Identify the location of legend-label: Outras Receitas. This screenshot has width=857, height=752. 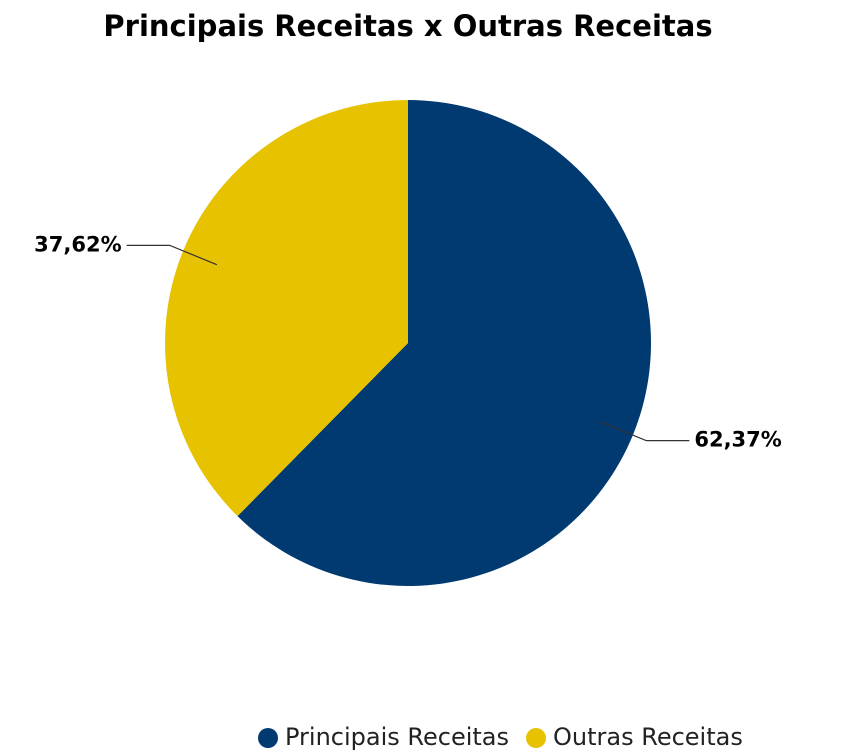
(648, 737).